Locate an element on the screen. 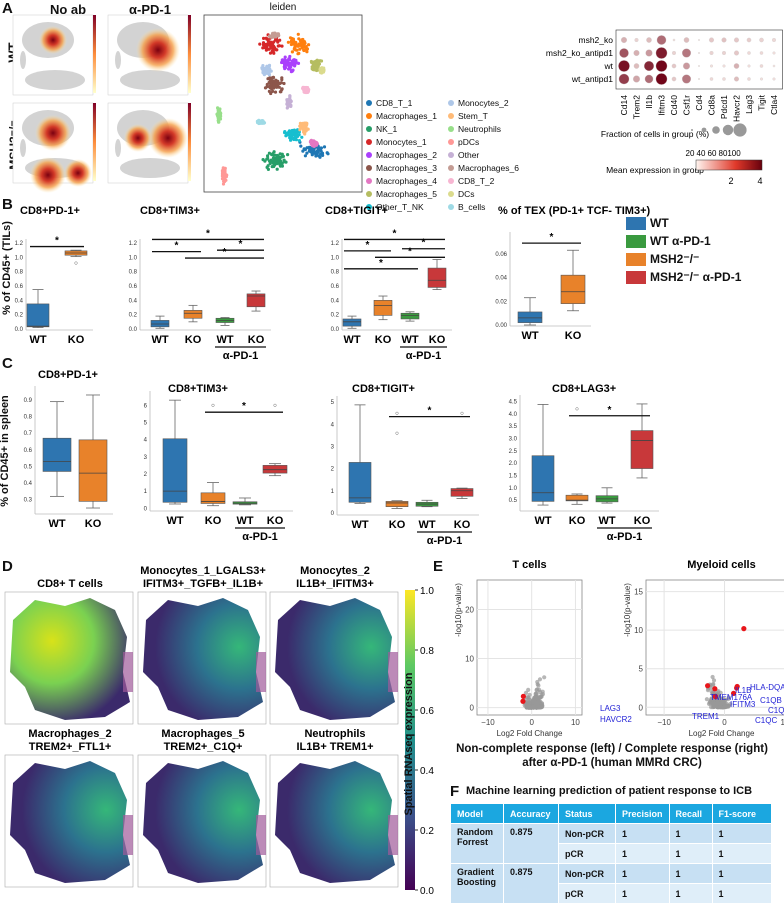 The image size is (784, 904). legend-label: Macrophages_3 is located at coordinates (406, 167).